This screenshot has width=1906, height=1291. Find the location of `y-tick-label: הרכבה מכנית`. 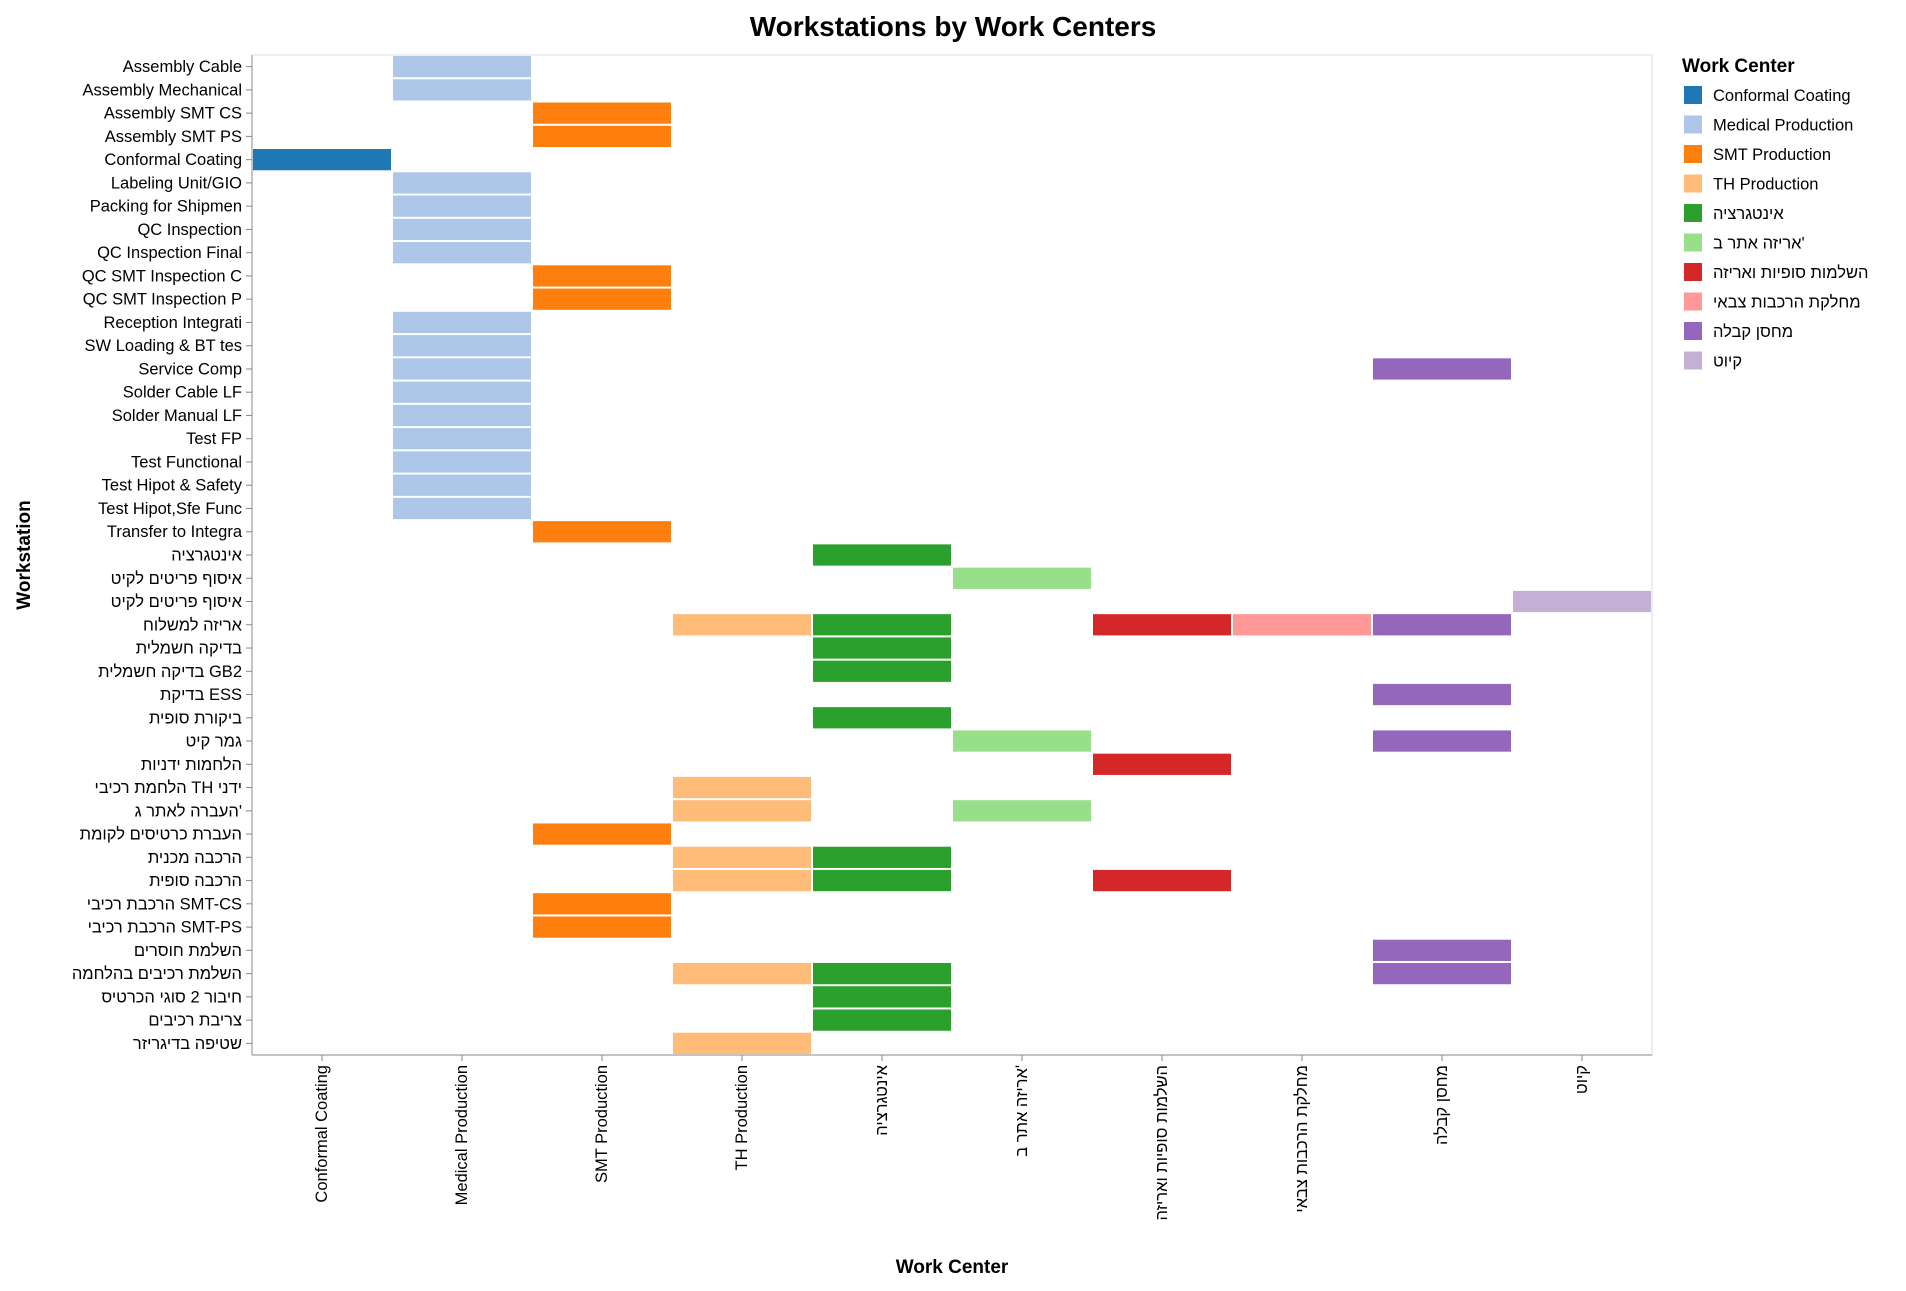

y-tick-label: הרכבה מכנית is located at coordinates (195, 858).